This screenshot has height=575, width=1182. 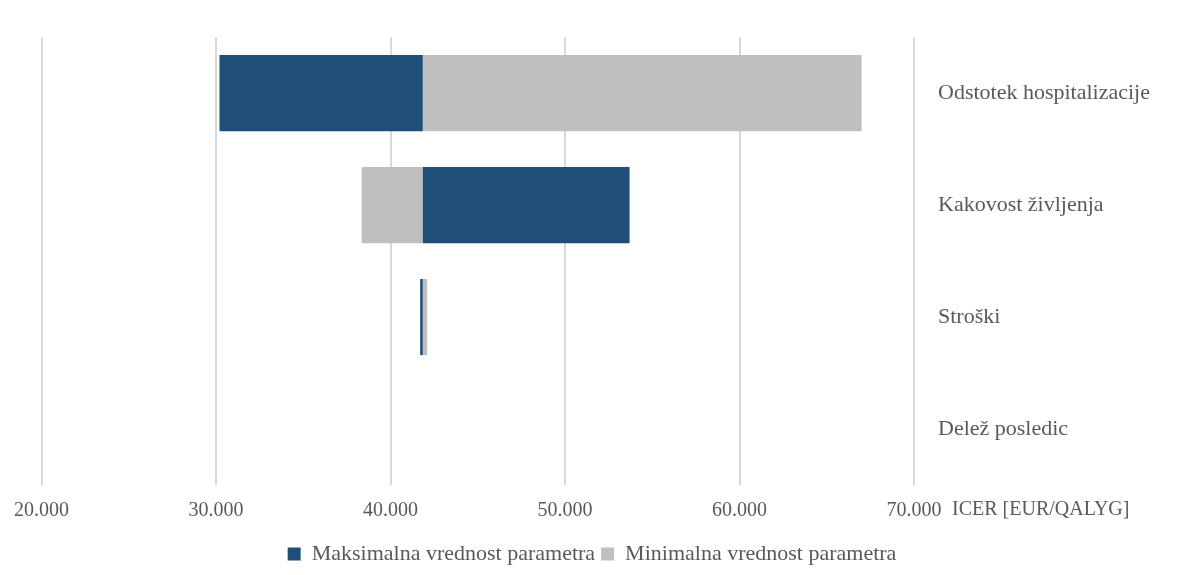 What do you see at coordinates (216, 509) in the screenshot?
I see `x-tick-label: 30.000` at bounding box center [216, 509].